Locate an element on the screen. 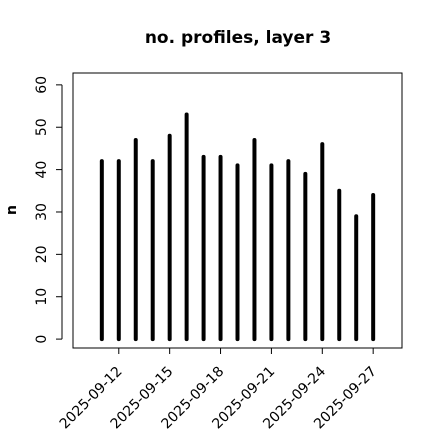 The width and height of the screenshot is (440, 440). chart-title: no. profiles, layer 3 is located at coordinates (238, 38).